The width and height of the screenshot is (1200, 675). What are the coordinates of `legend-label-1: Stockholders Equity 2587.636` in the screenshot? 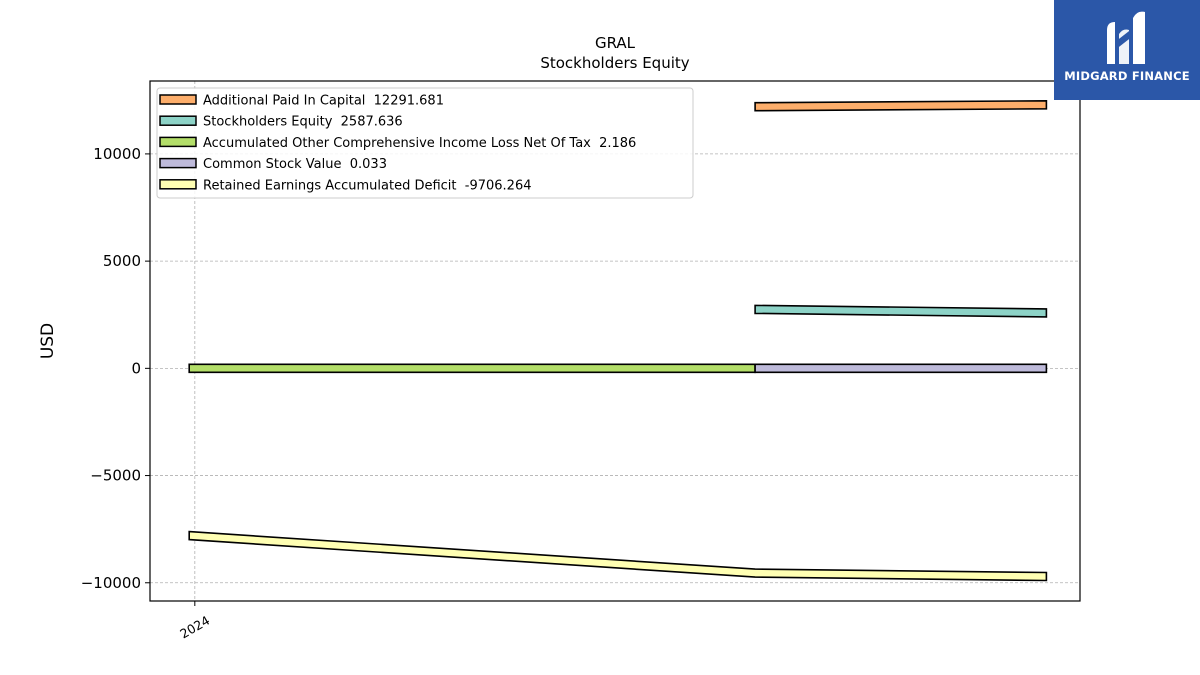 It's located at (303, 122).